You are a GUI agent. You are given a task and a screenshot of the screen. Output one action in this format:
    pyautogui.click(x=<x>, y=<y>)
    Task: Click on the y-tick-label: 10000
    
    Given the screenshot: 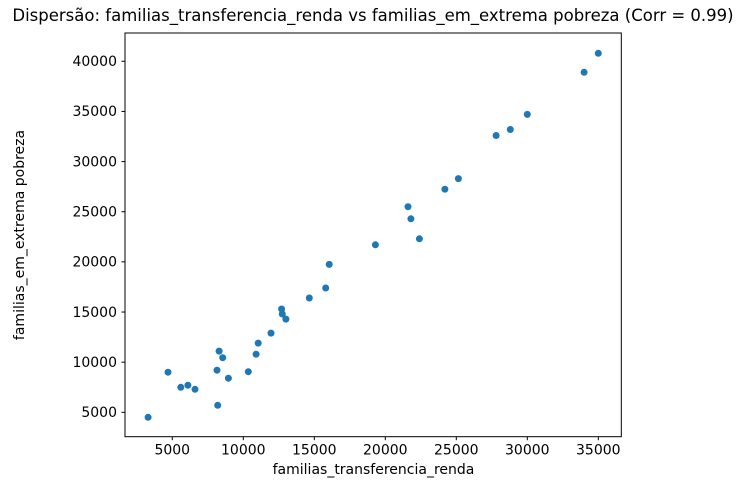 What is the action you would take?
    pyautogui.click(x=94, y=363)
    